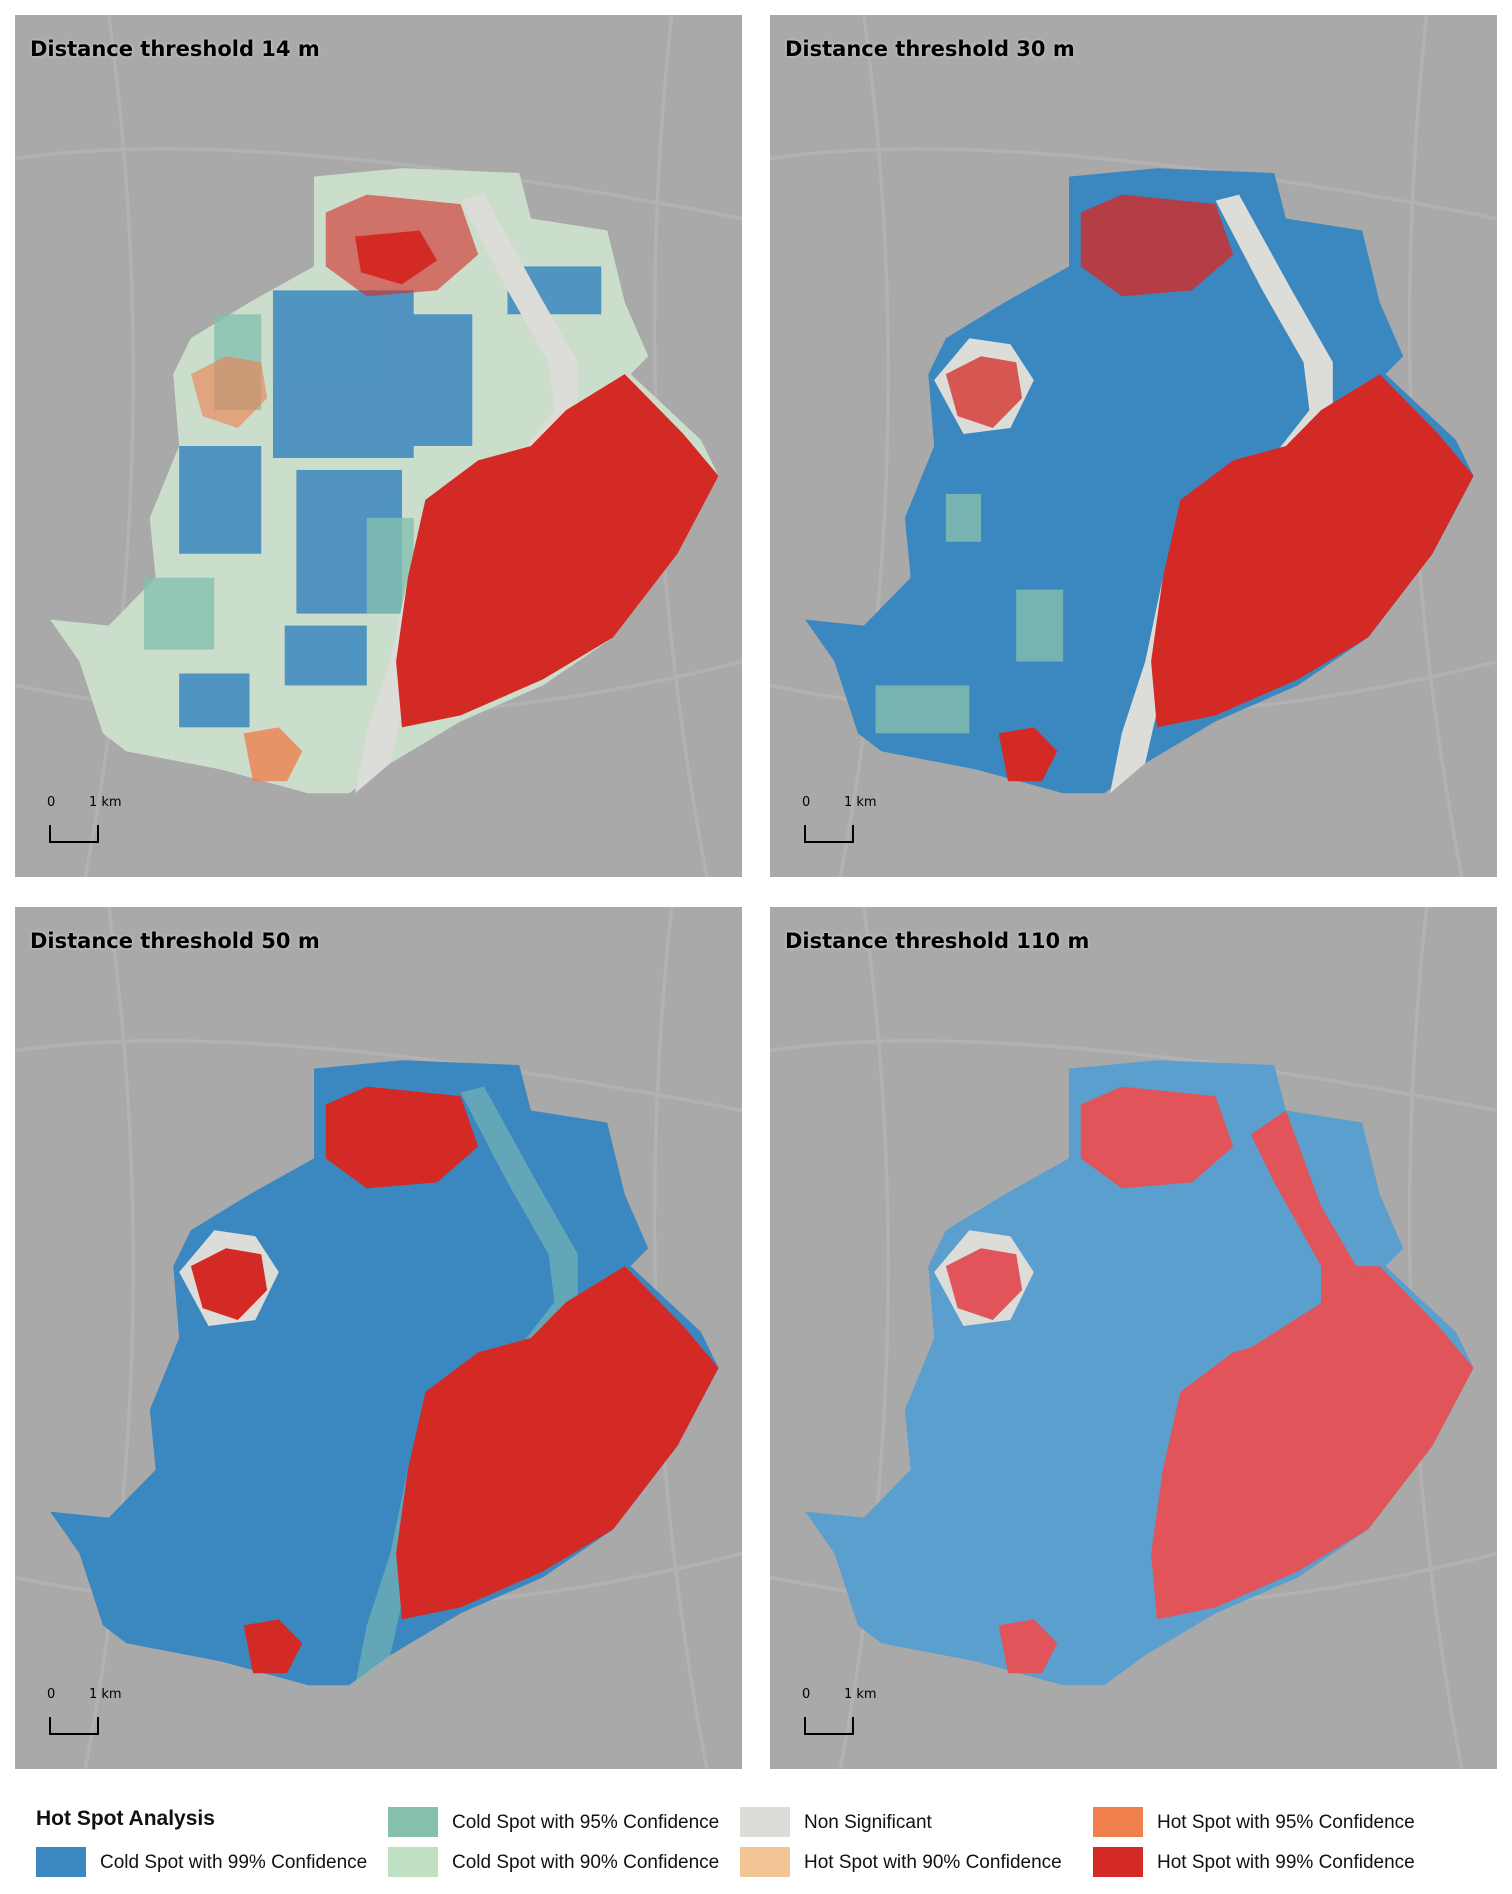 The height and width of the screenshot is (1894, 1512). What do you see at coordinates (586, 1822) in the screenshot?
I see `legend-label: Cold Spot with 95% Confidence` at bounding box center [586, 1822].